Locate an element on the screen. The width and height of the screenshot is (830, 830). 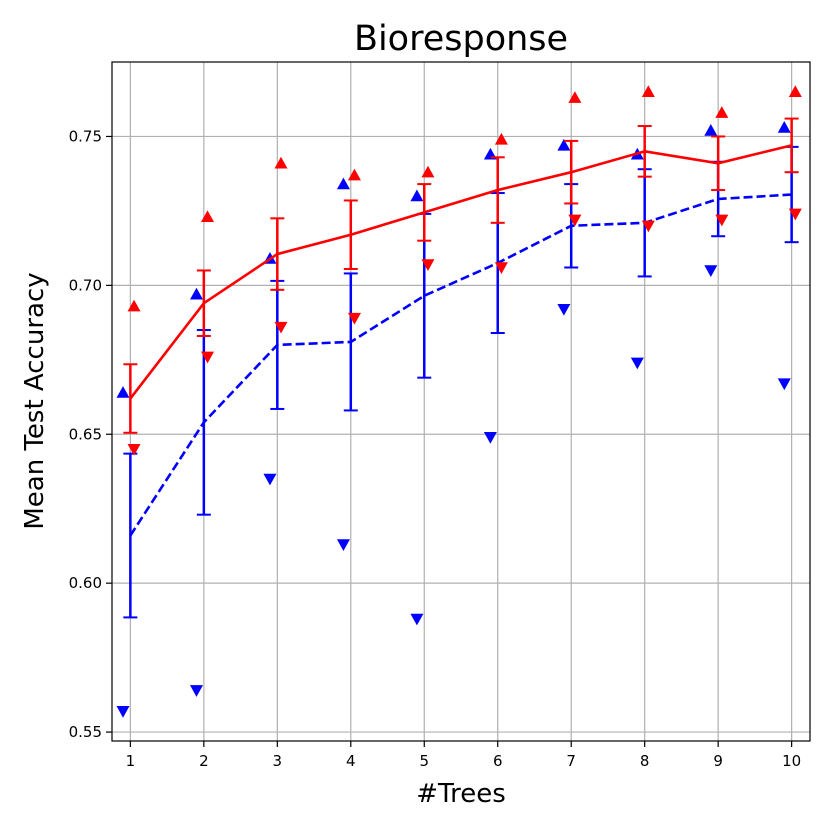
y-tick-label: 0.75 is located at coordinates (85, 136).